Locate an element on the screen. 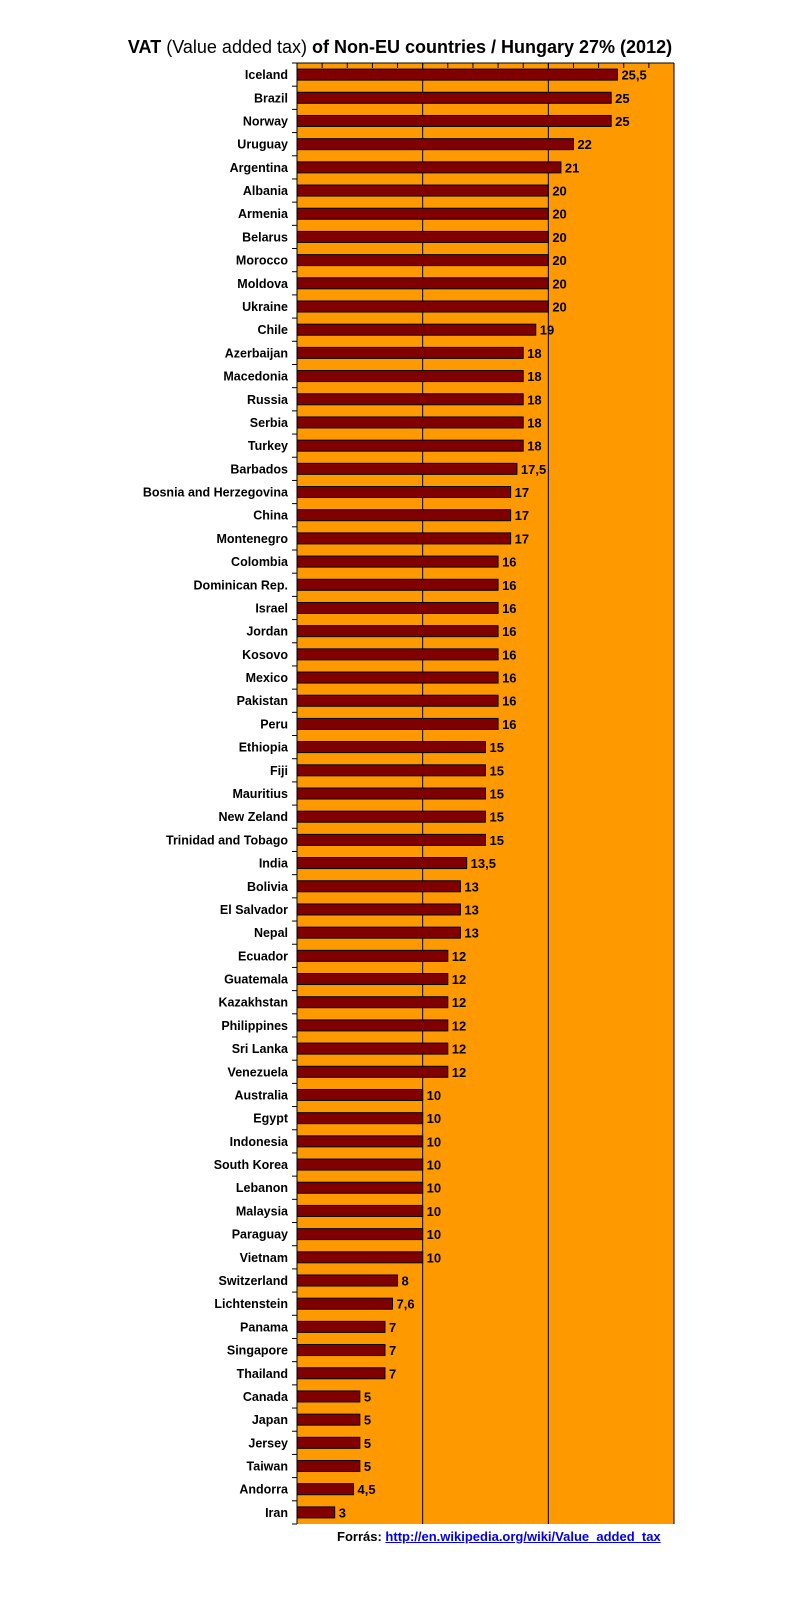 This screenshot has height=1599, width=800. data-label: 17,5 is located at coordinates (533, 469).